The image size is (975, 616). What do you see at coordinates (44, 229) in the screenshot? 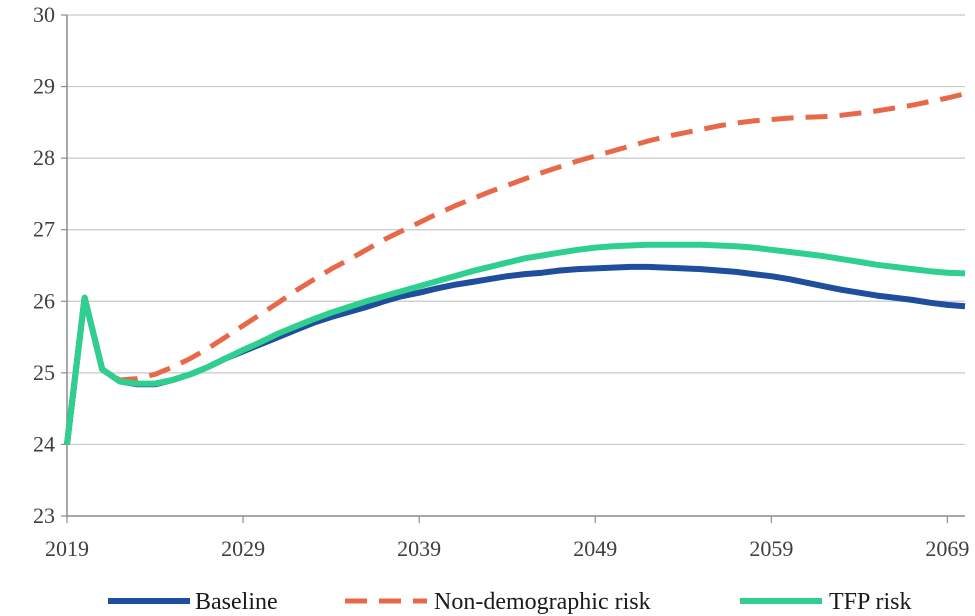
I see `y-tick-label: 27` at bounding box center [44, 229].